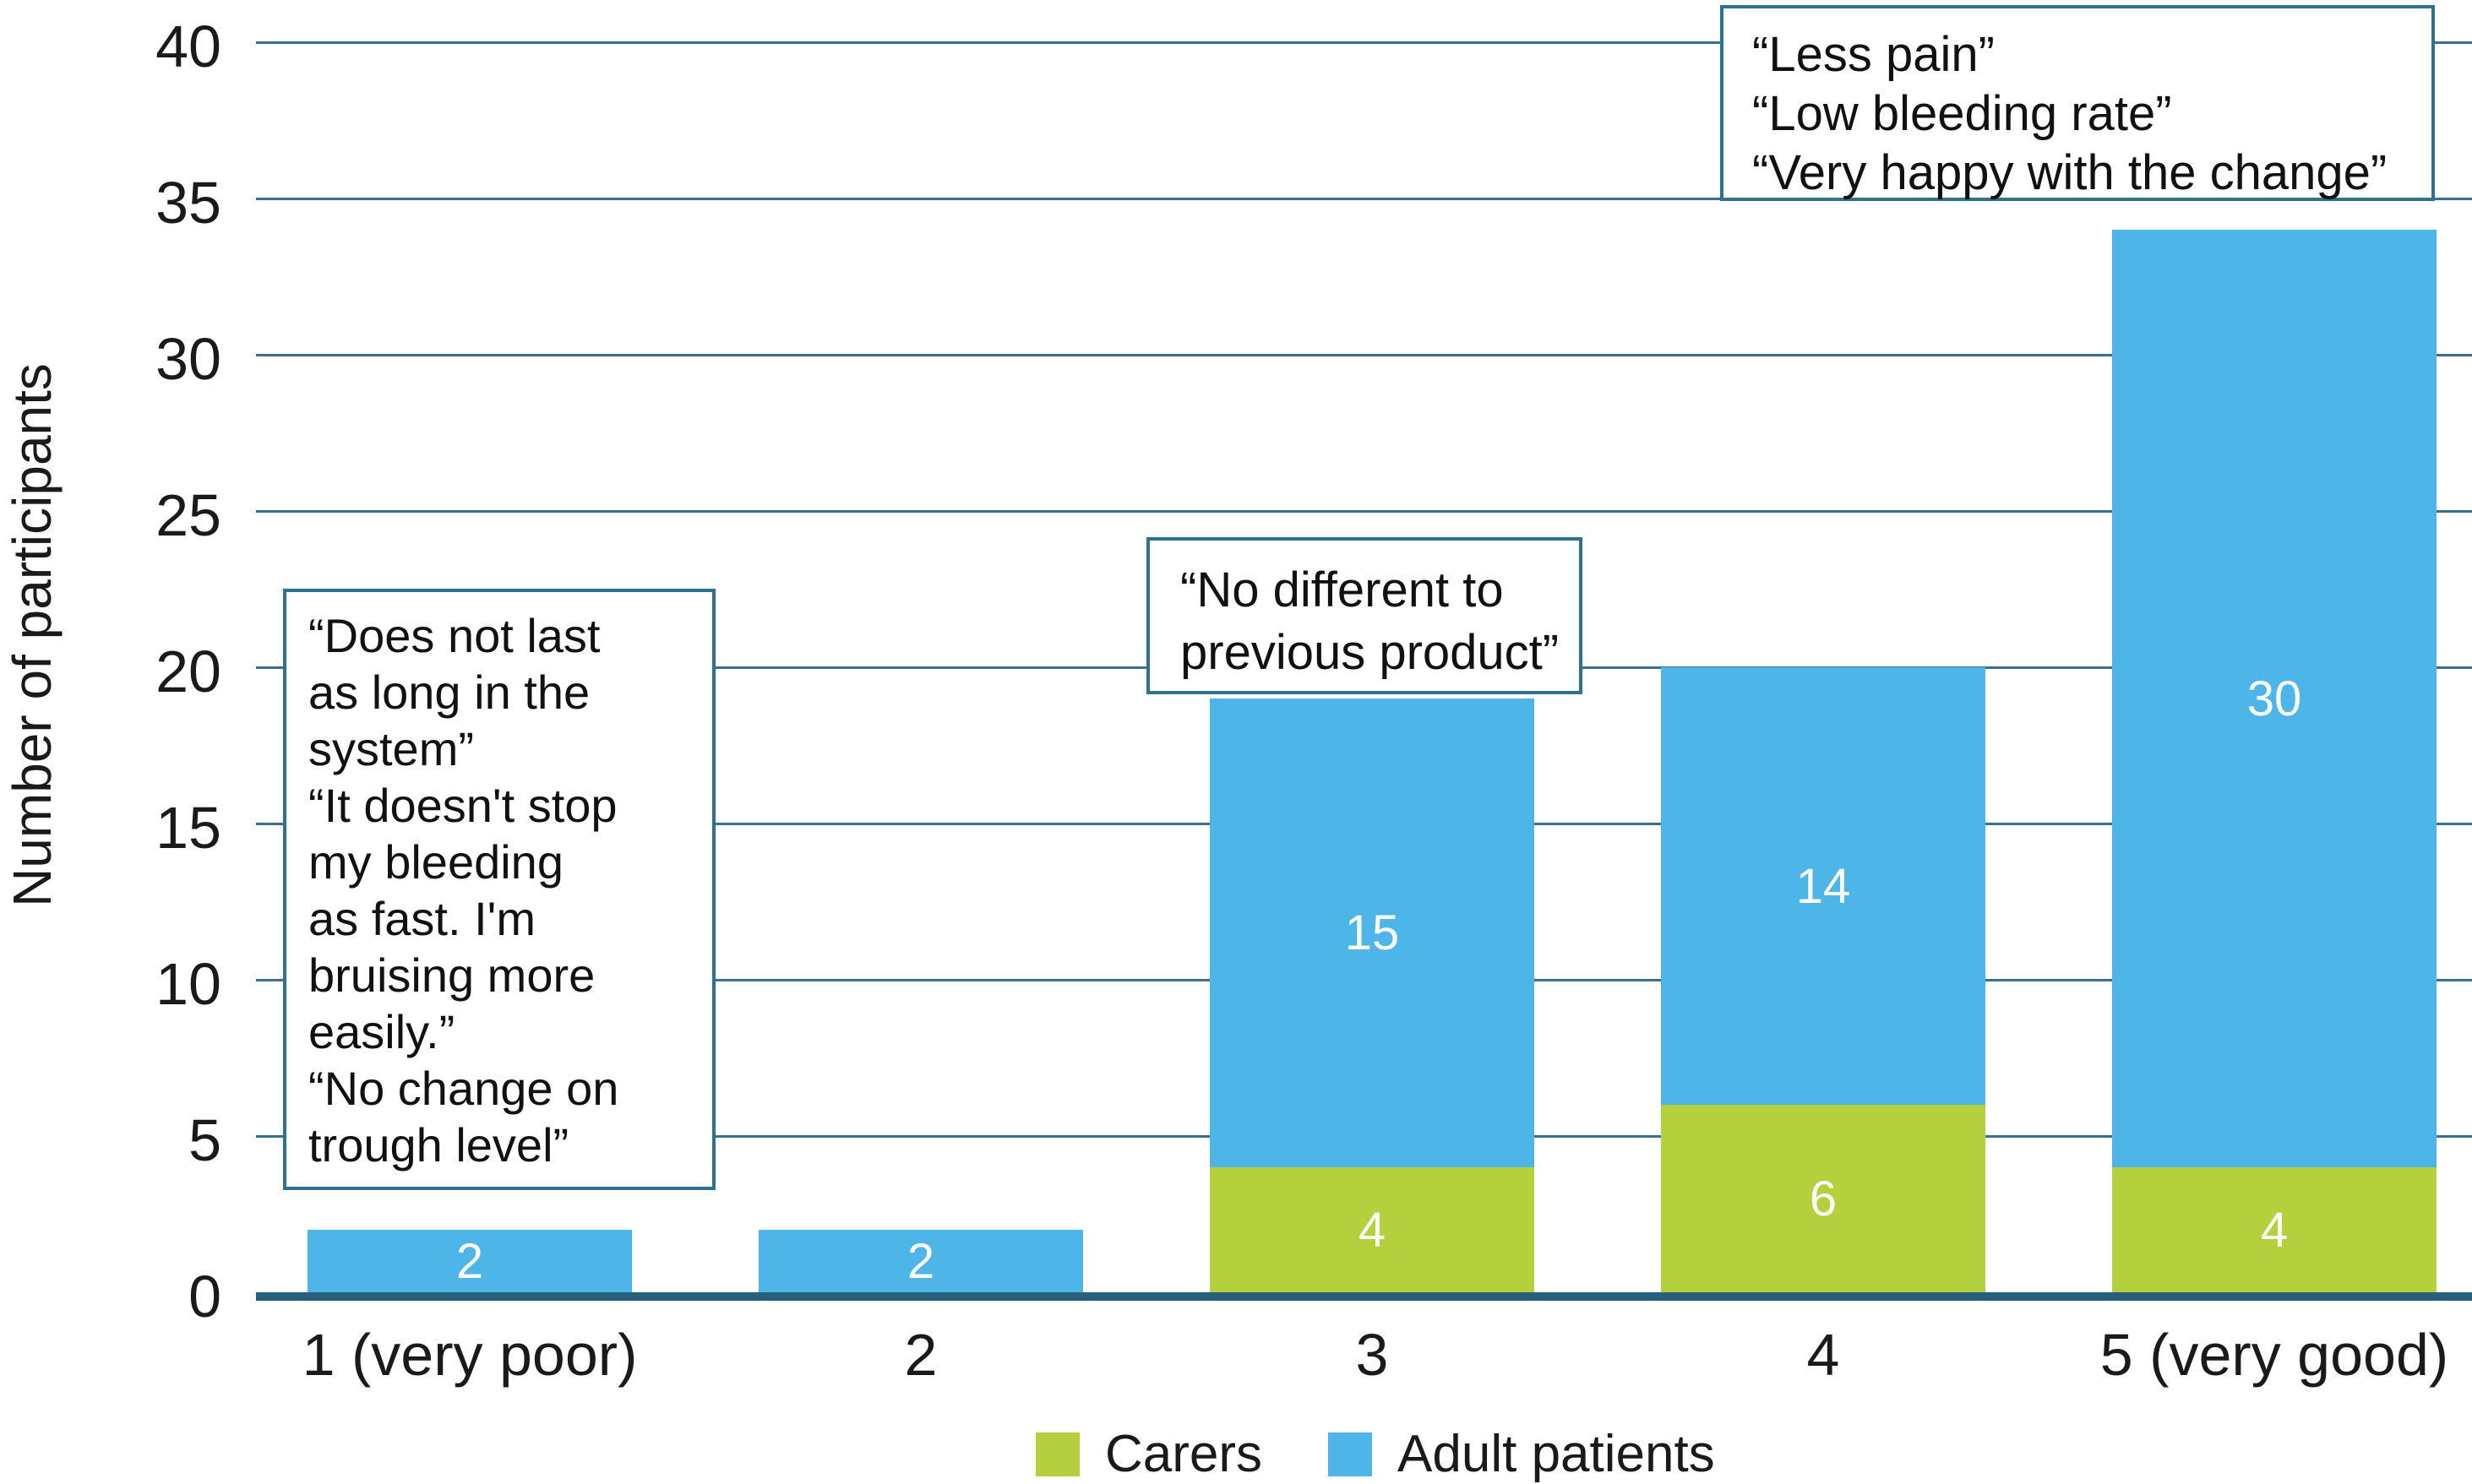 This screenshot has height=1484, width=2472. Describe the element at coordinates (463, 805) in the screenshot. I see `annotation-line: “It doesn't stop` at that location.